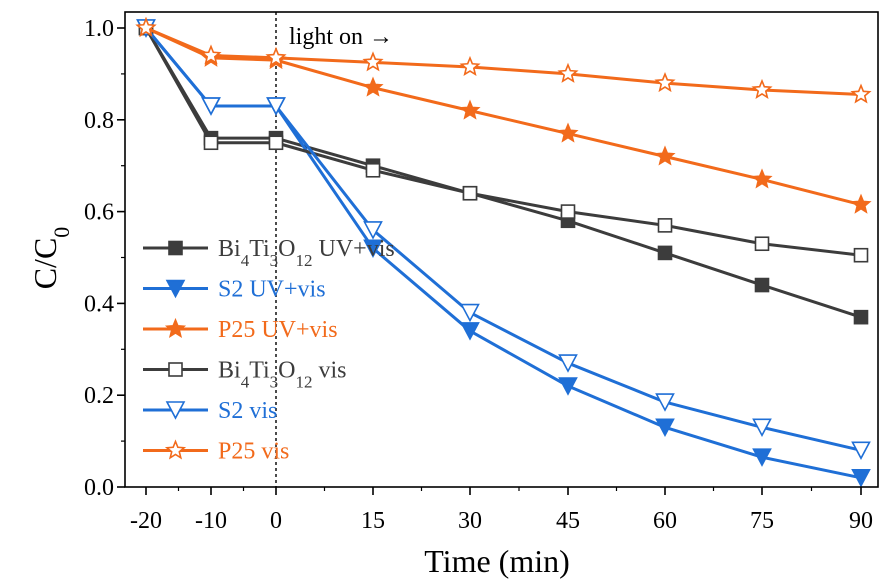 This screenshot has height=584, width=885. Describe the element at coordinates (276, 521) in the screenshot. I see `x-tick-label: 0` at that location.